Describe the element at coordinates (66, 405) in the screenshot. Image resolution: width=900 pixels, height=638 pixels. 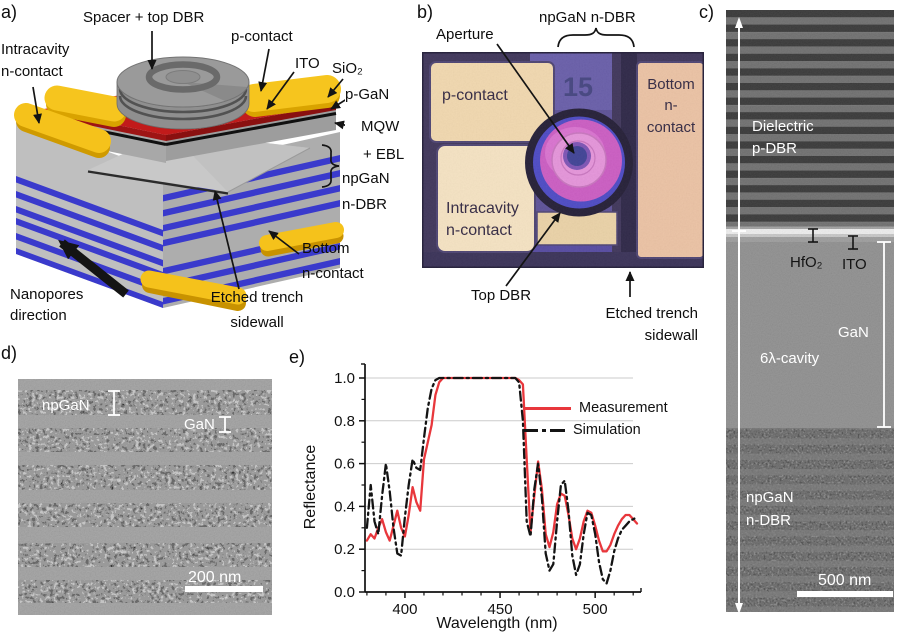
I see `label-npgan-d: npGaN` at that location.